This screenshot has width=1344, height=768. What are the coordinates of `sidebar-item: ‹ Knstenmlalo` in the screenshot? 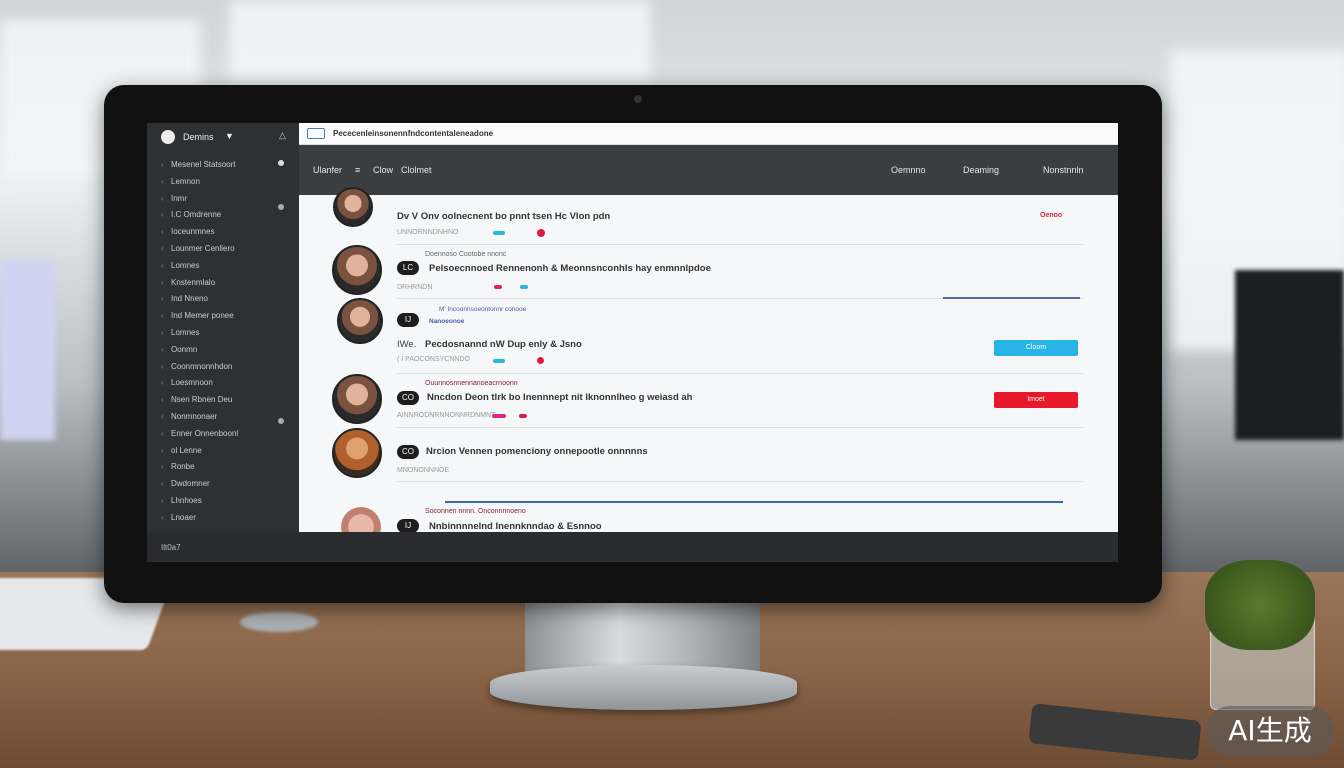 It's located at (188, 282).